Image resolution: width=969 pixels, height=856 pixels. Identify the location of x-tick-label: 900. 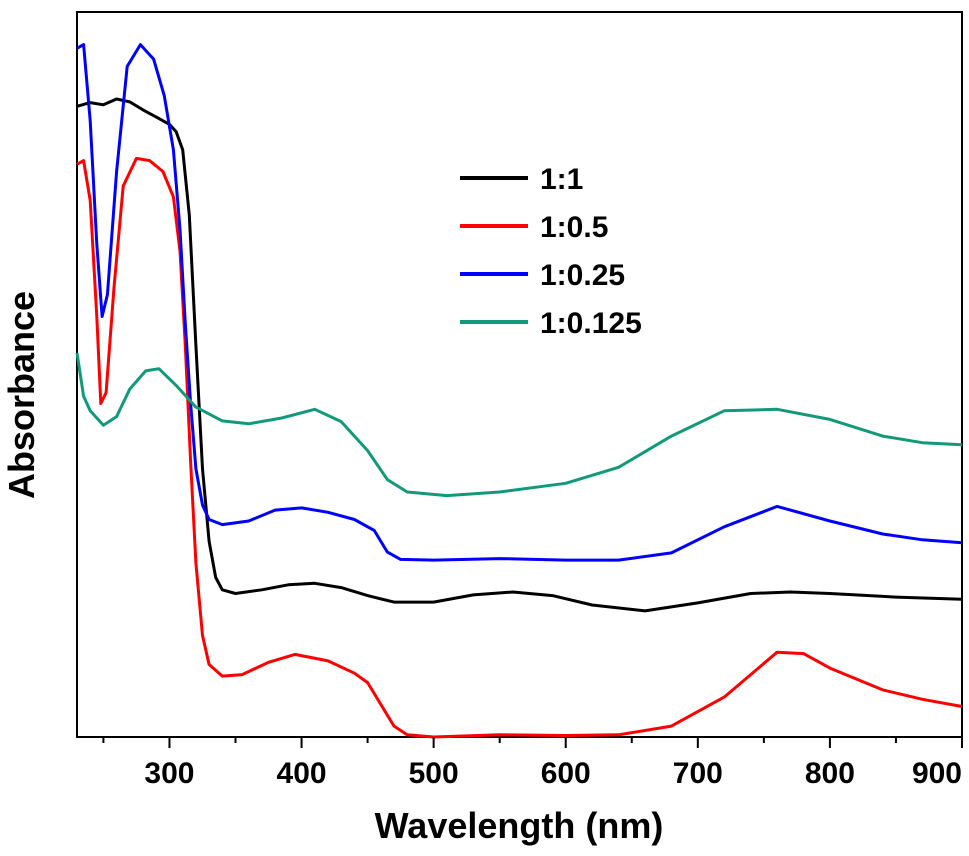
(937, 773).